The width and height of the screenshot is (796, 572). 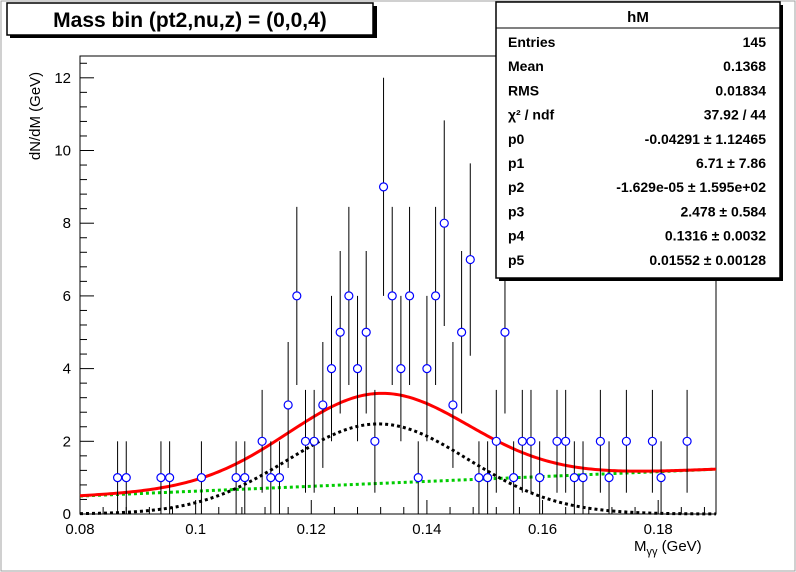 I want to click on stats-row-value: 0.01552 ± 0.00128, so click(x=707, y=260).